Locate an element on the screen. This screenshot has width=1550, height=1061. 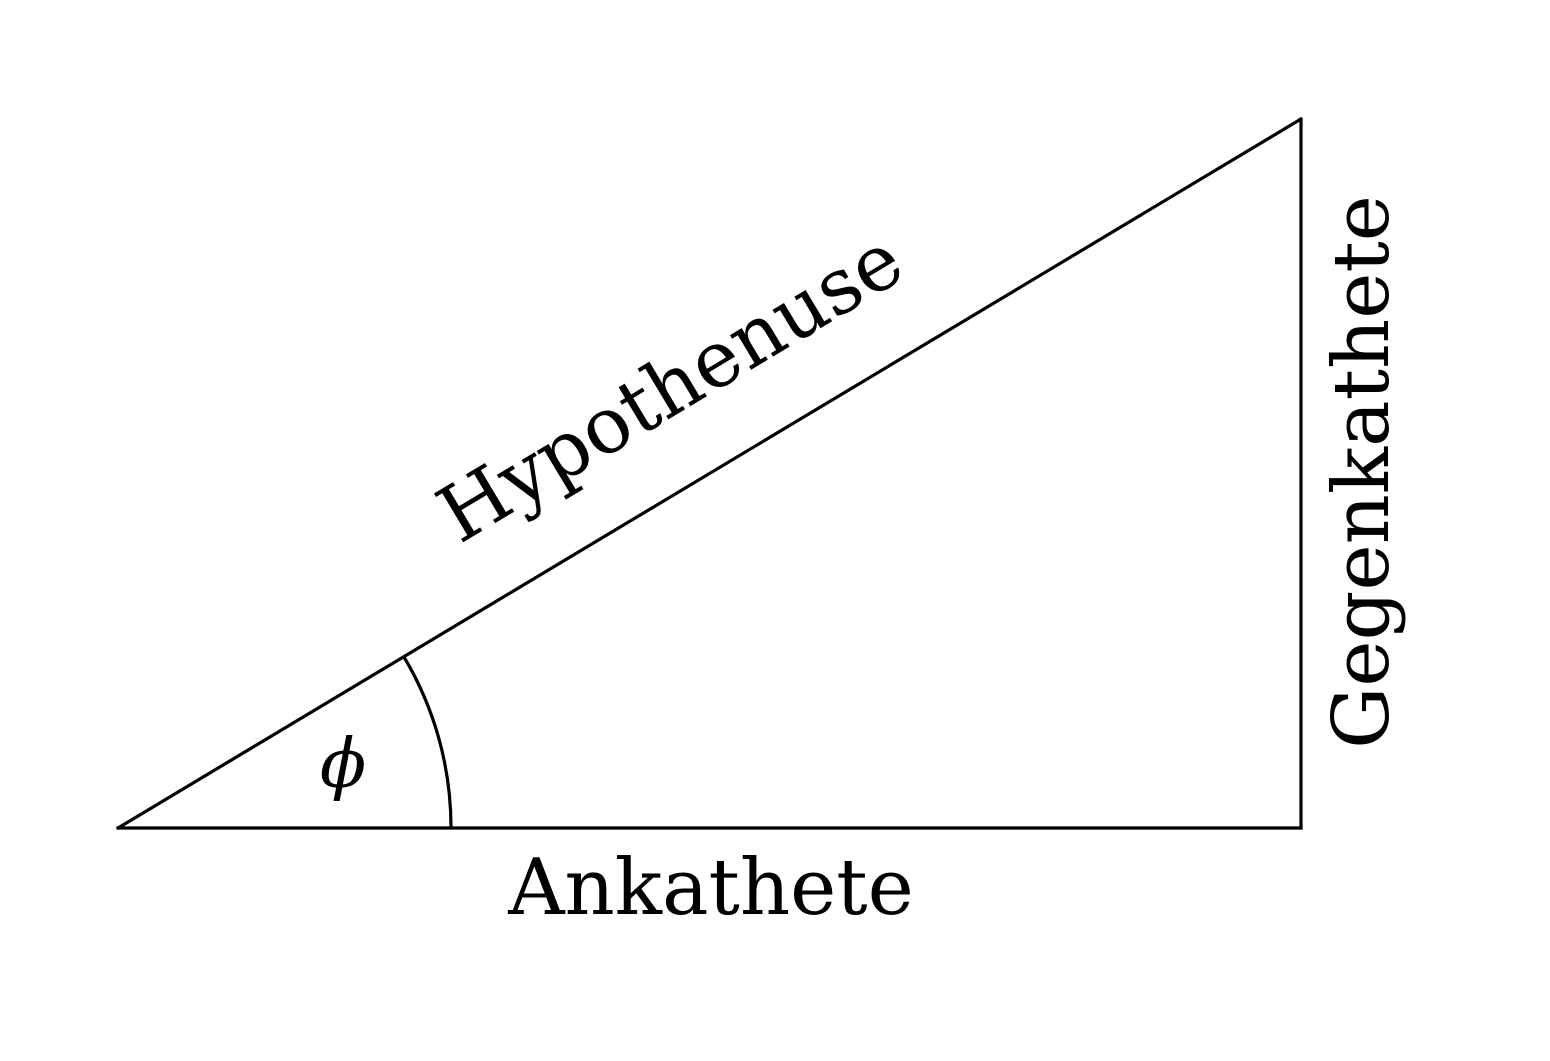
adjacent-label: Ankathete is located at coordinates (710, 888).